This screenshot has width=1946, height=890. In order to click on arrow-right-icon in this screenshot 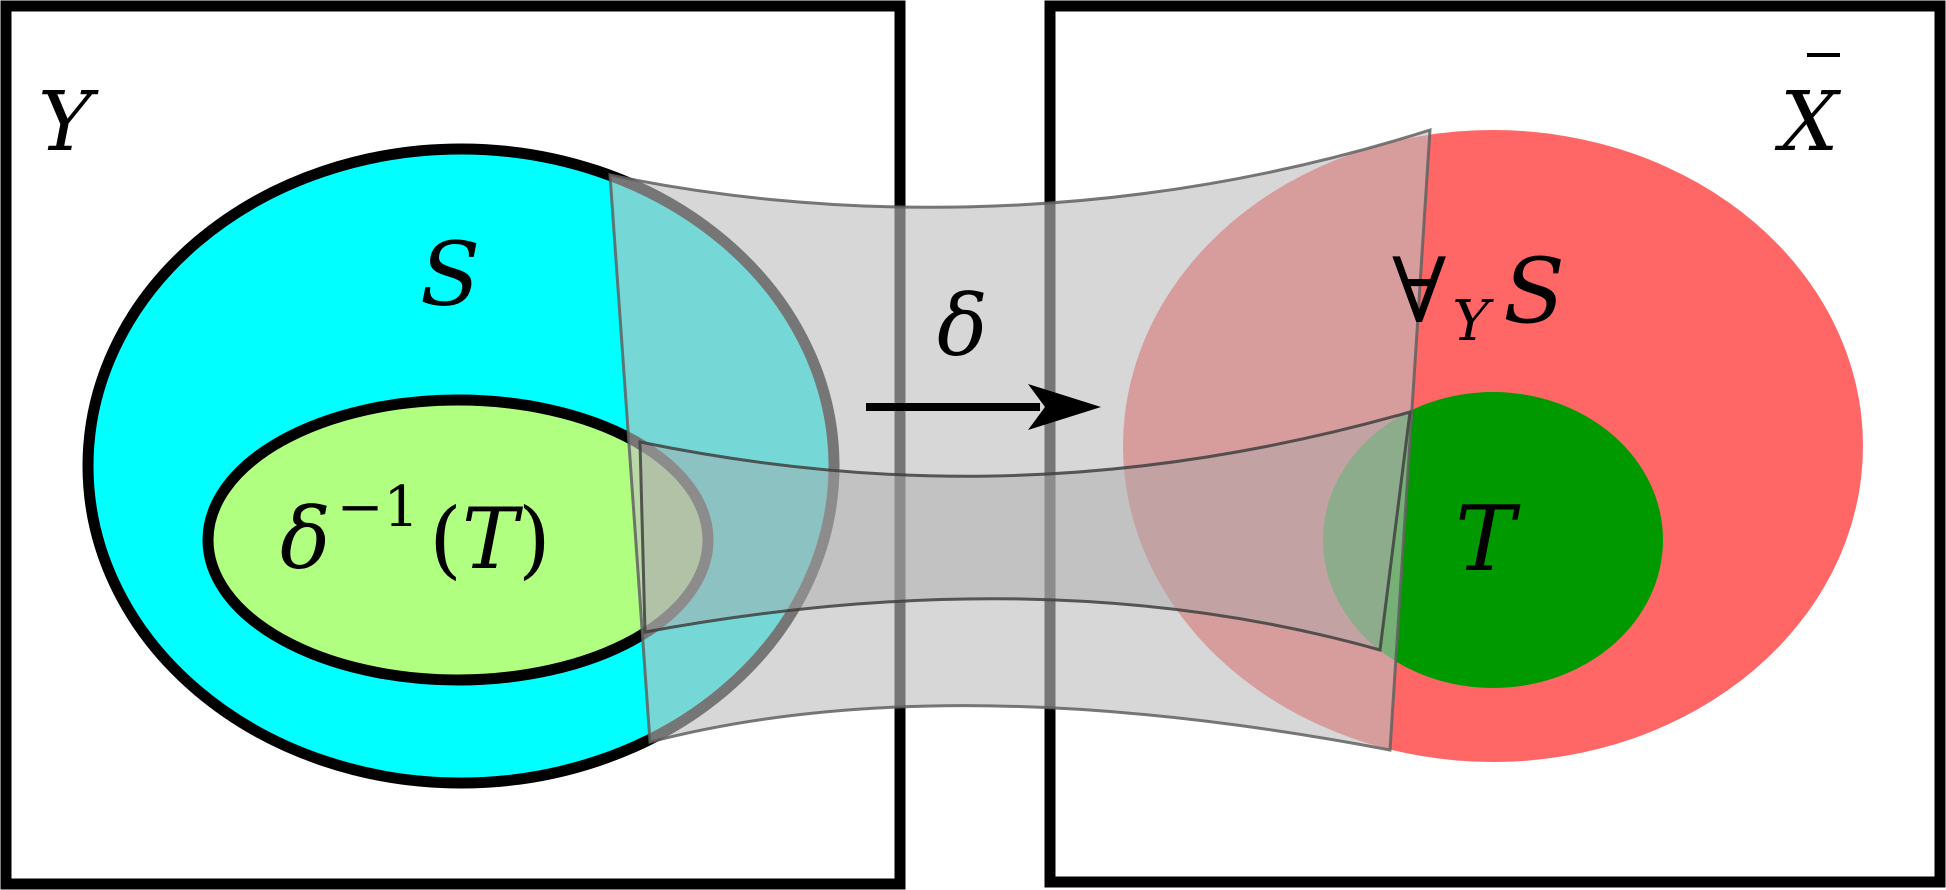, I will do `click(983, 407)`.